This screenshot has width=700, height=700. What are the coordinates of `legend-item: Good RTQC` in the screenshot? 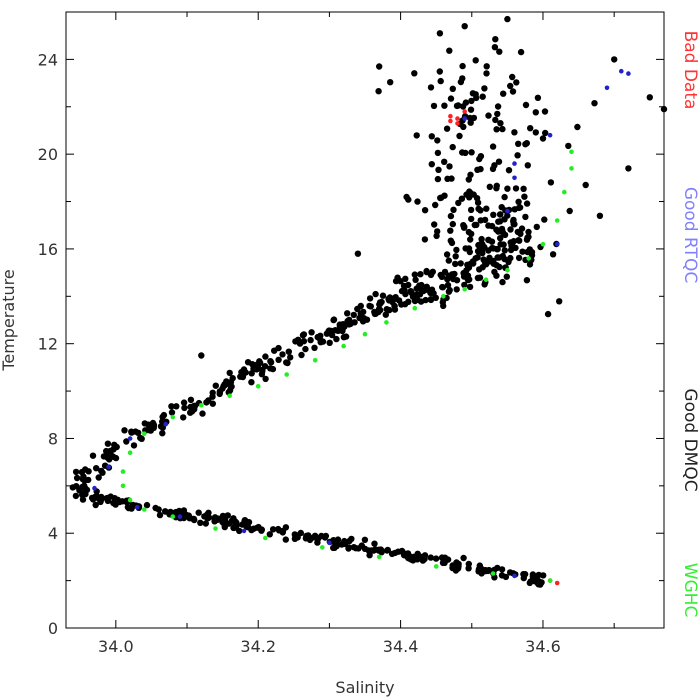 It's located at (690, 235).